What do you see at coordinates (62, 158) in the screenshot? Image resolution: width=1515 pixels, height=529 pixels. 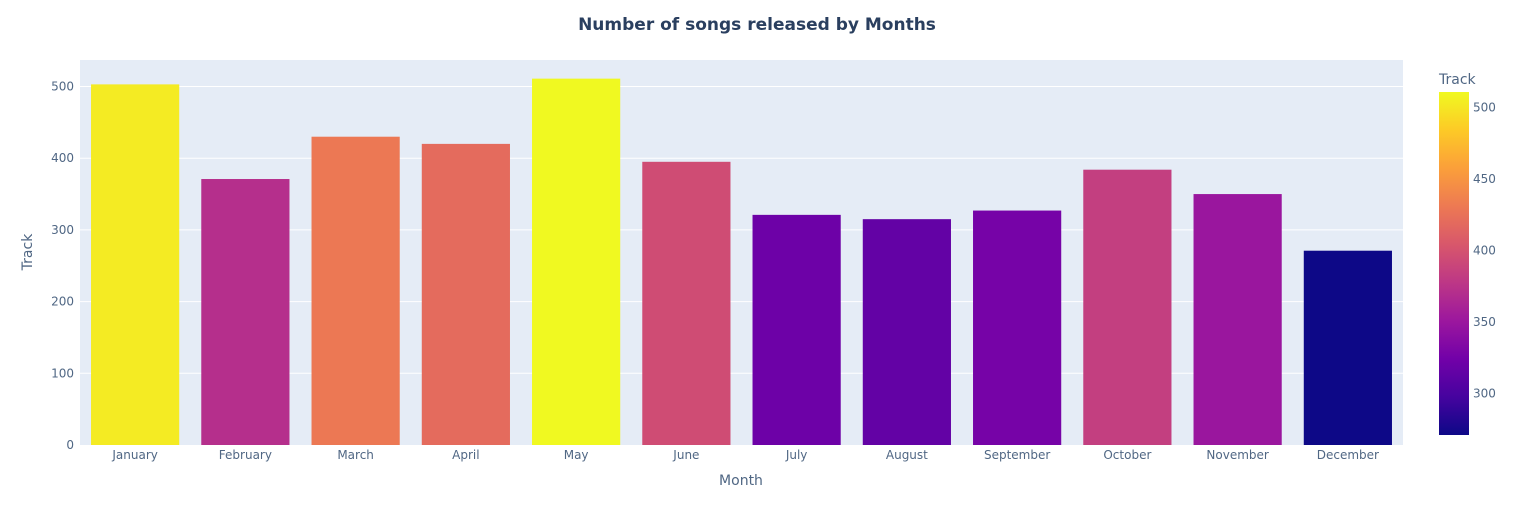 I see `y-tick-label: 400` at bounding box center [62, 158].